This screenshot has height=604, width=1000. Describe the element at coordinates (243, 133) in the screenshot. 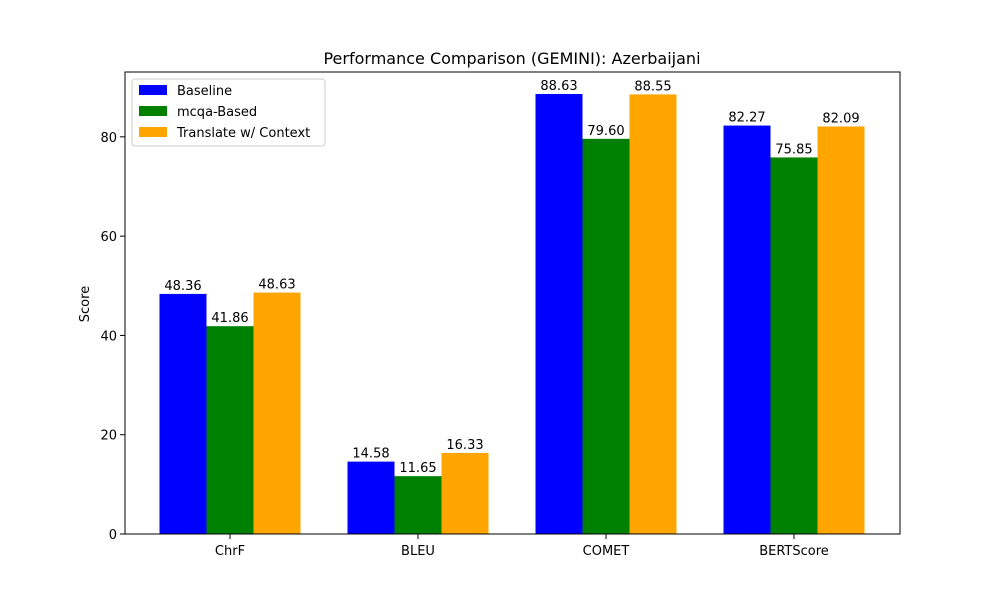

I see `legend-label-translate-w-context: Translate w/ Context` at that location.